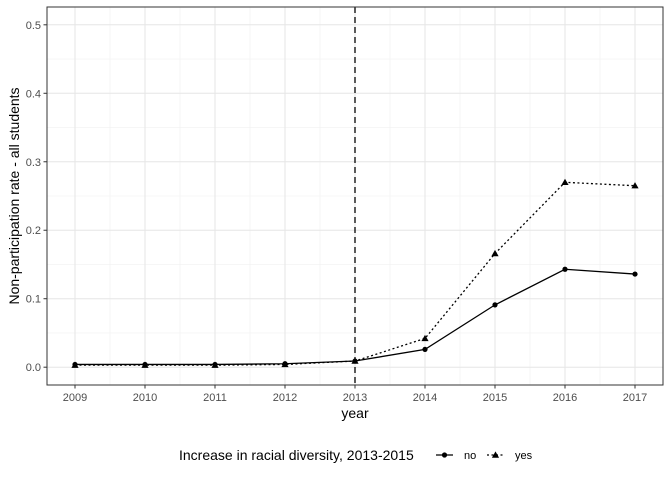 This screenshot has height=480, width=672. I want to click on legend-key-marker-no, so click(444, 455).